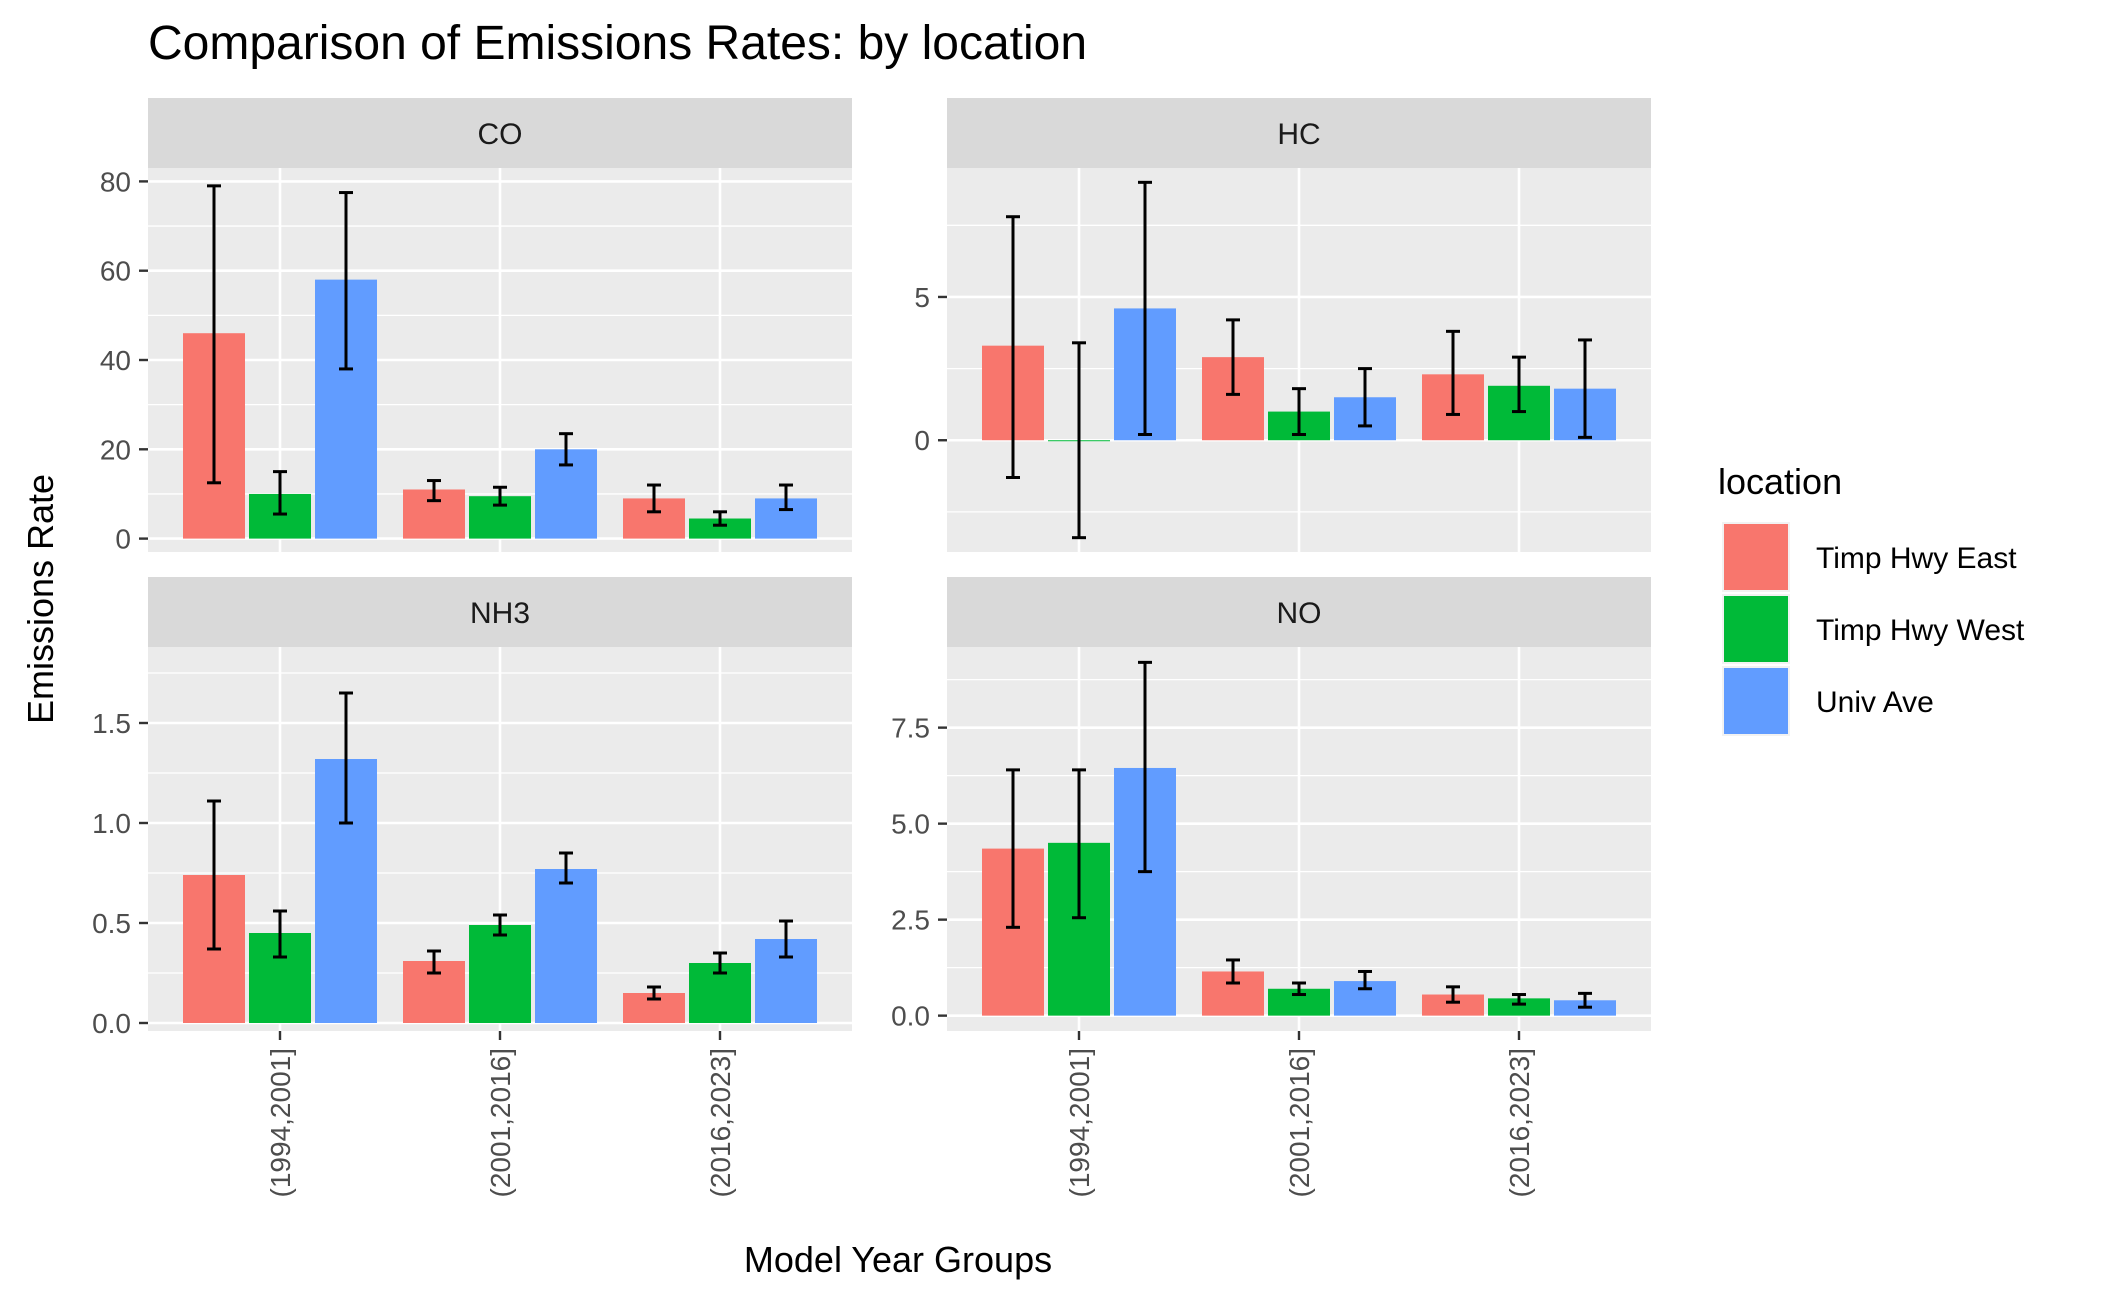 The image size is (2105, 1300). Describe the element at coordinates (1282, 325) in the screenshot. I see `facet-panel-hc: HC 0 5` at that location.